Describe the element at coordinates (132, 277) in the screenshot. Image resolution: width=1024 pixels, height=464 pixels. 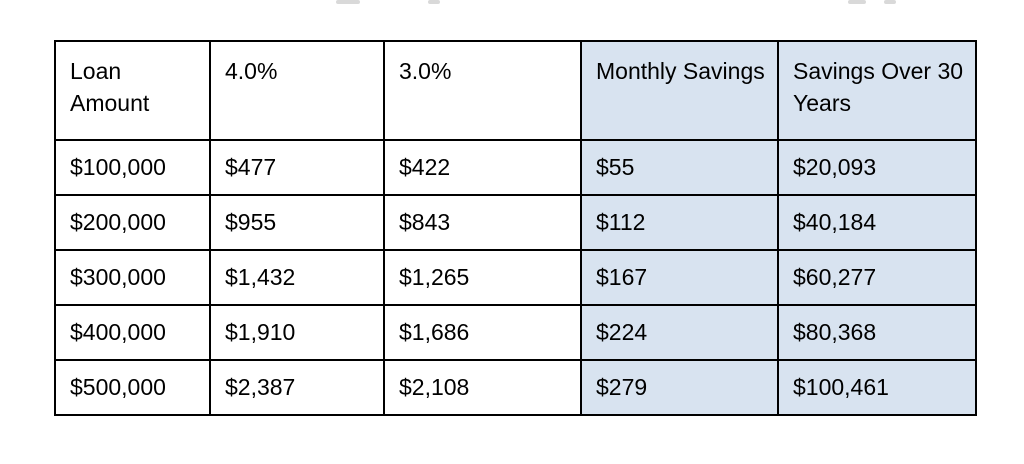
I see `cell-loan-amount: $300,000` at that location.